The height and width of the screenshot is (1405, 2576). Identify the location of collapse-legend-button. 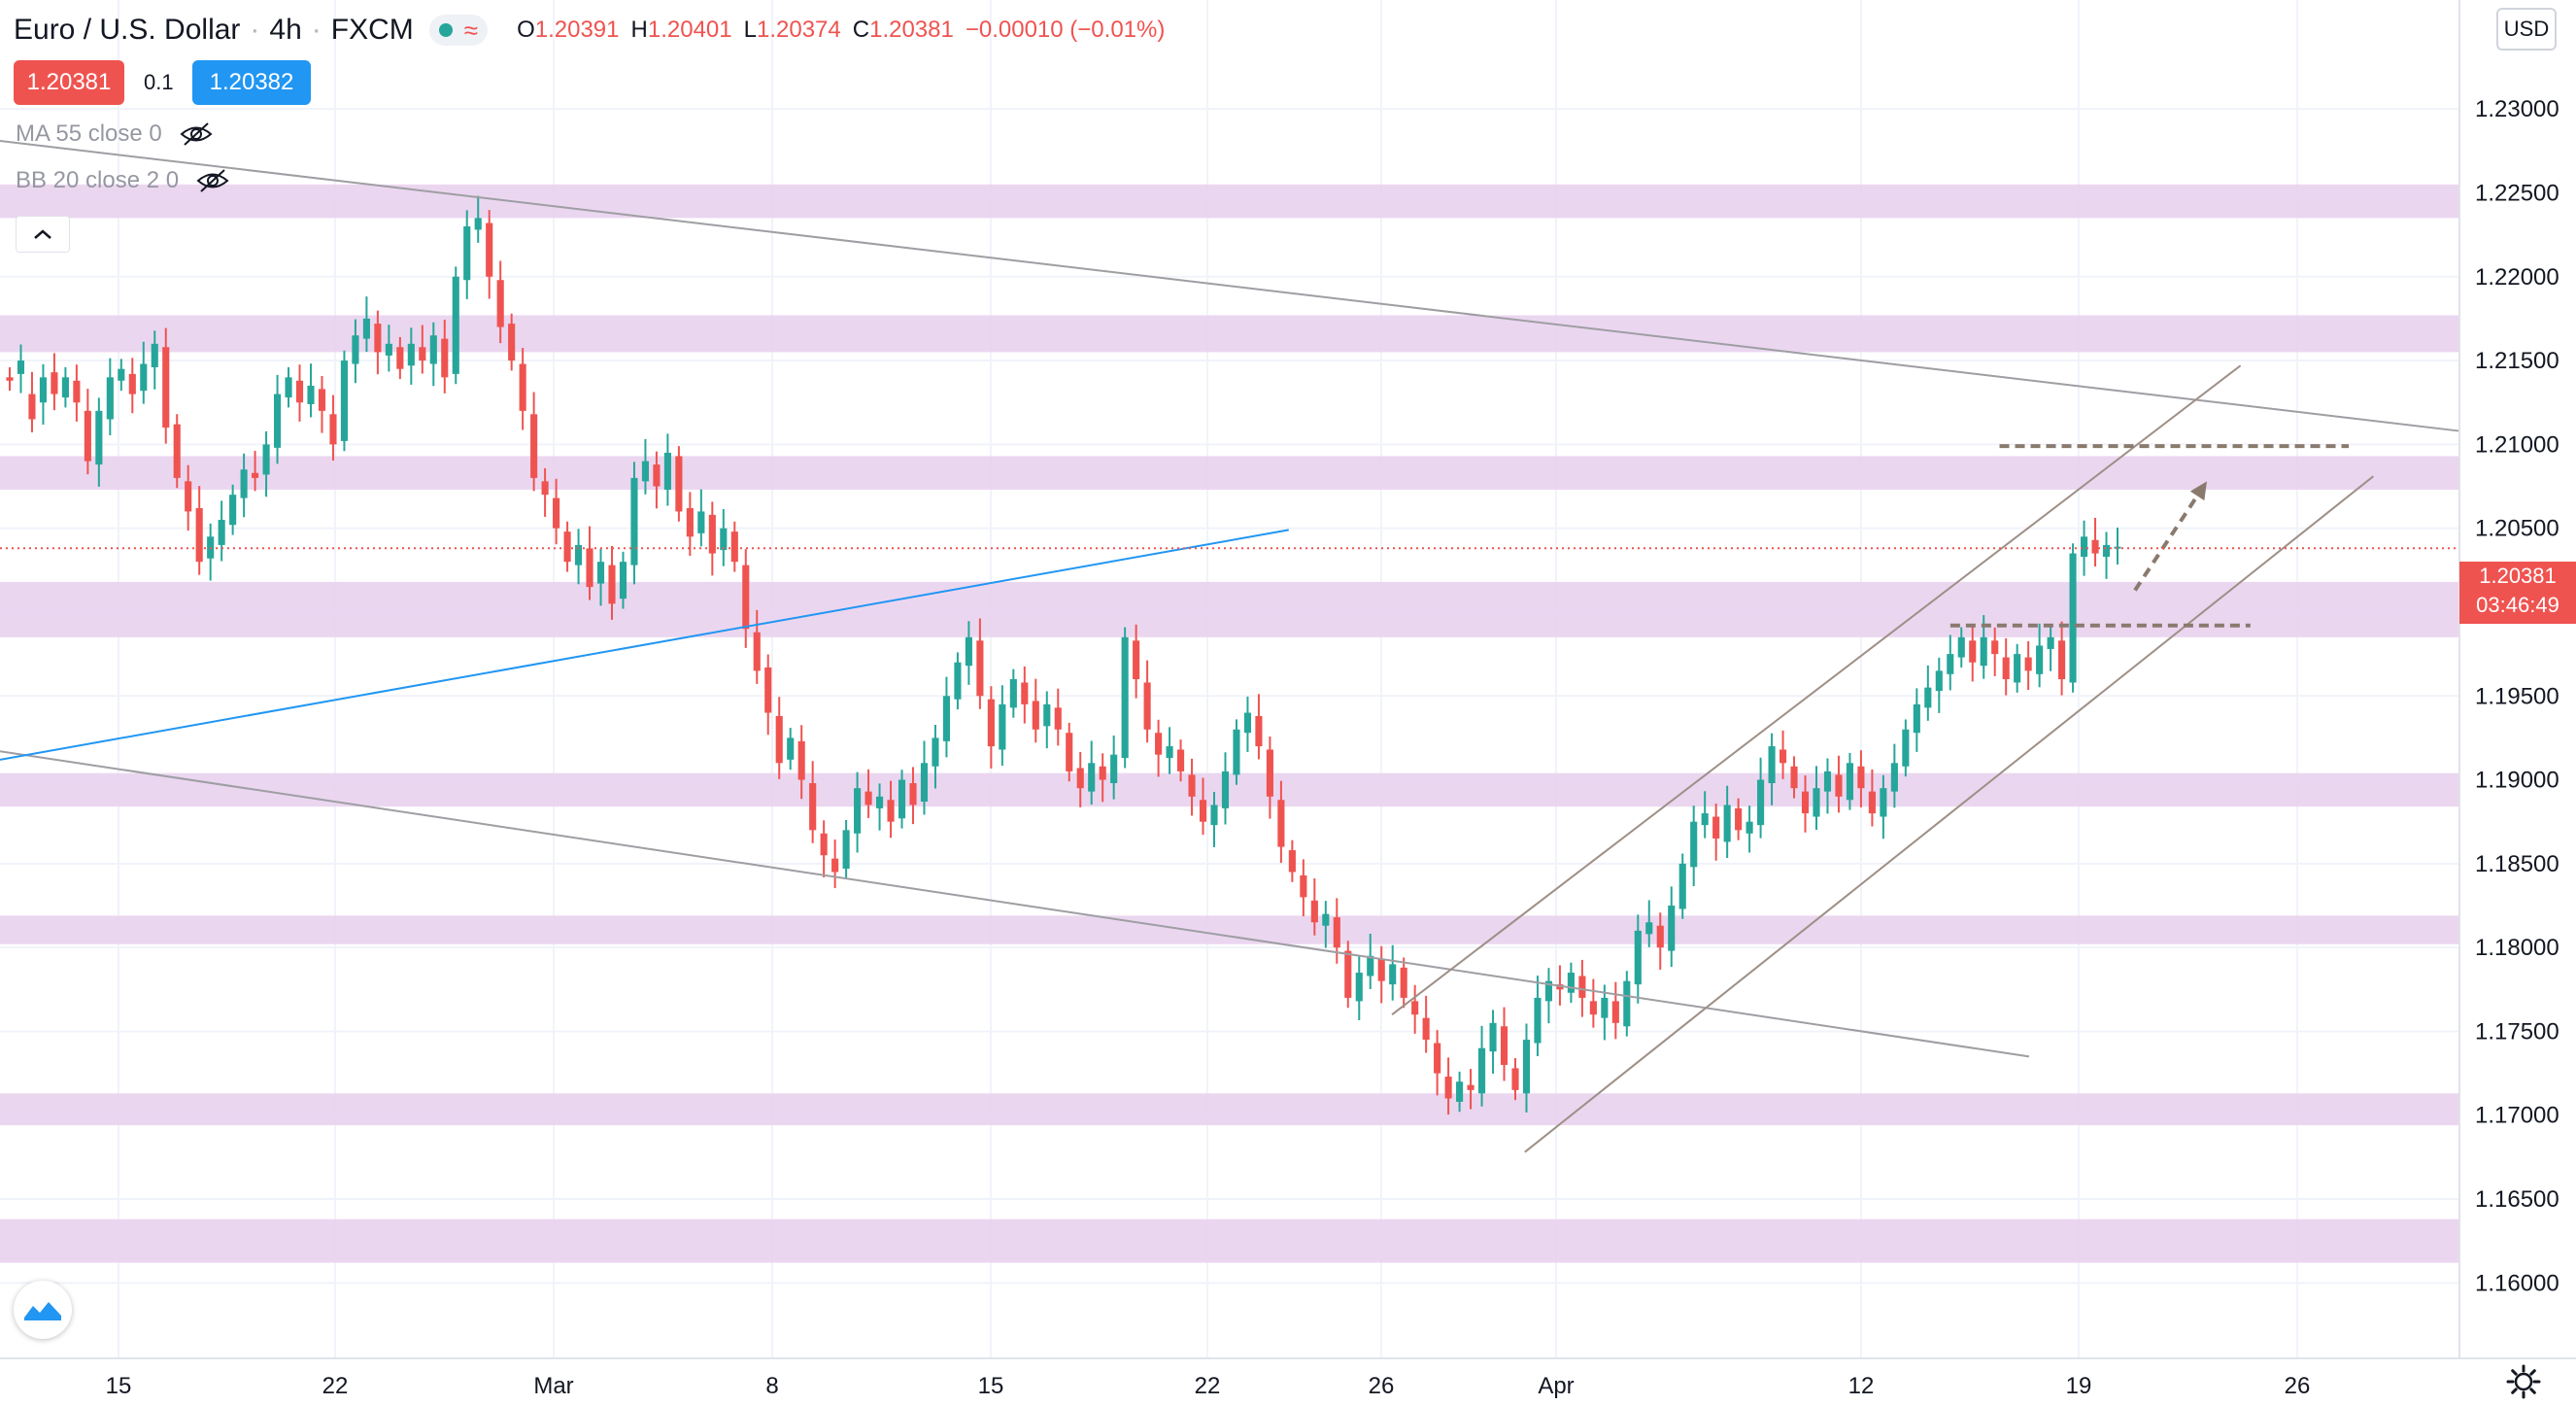
(43, 235).